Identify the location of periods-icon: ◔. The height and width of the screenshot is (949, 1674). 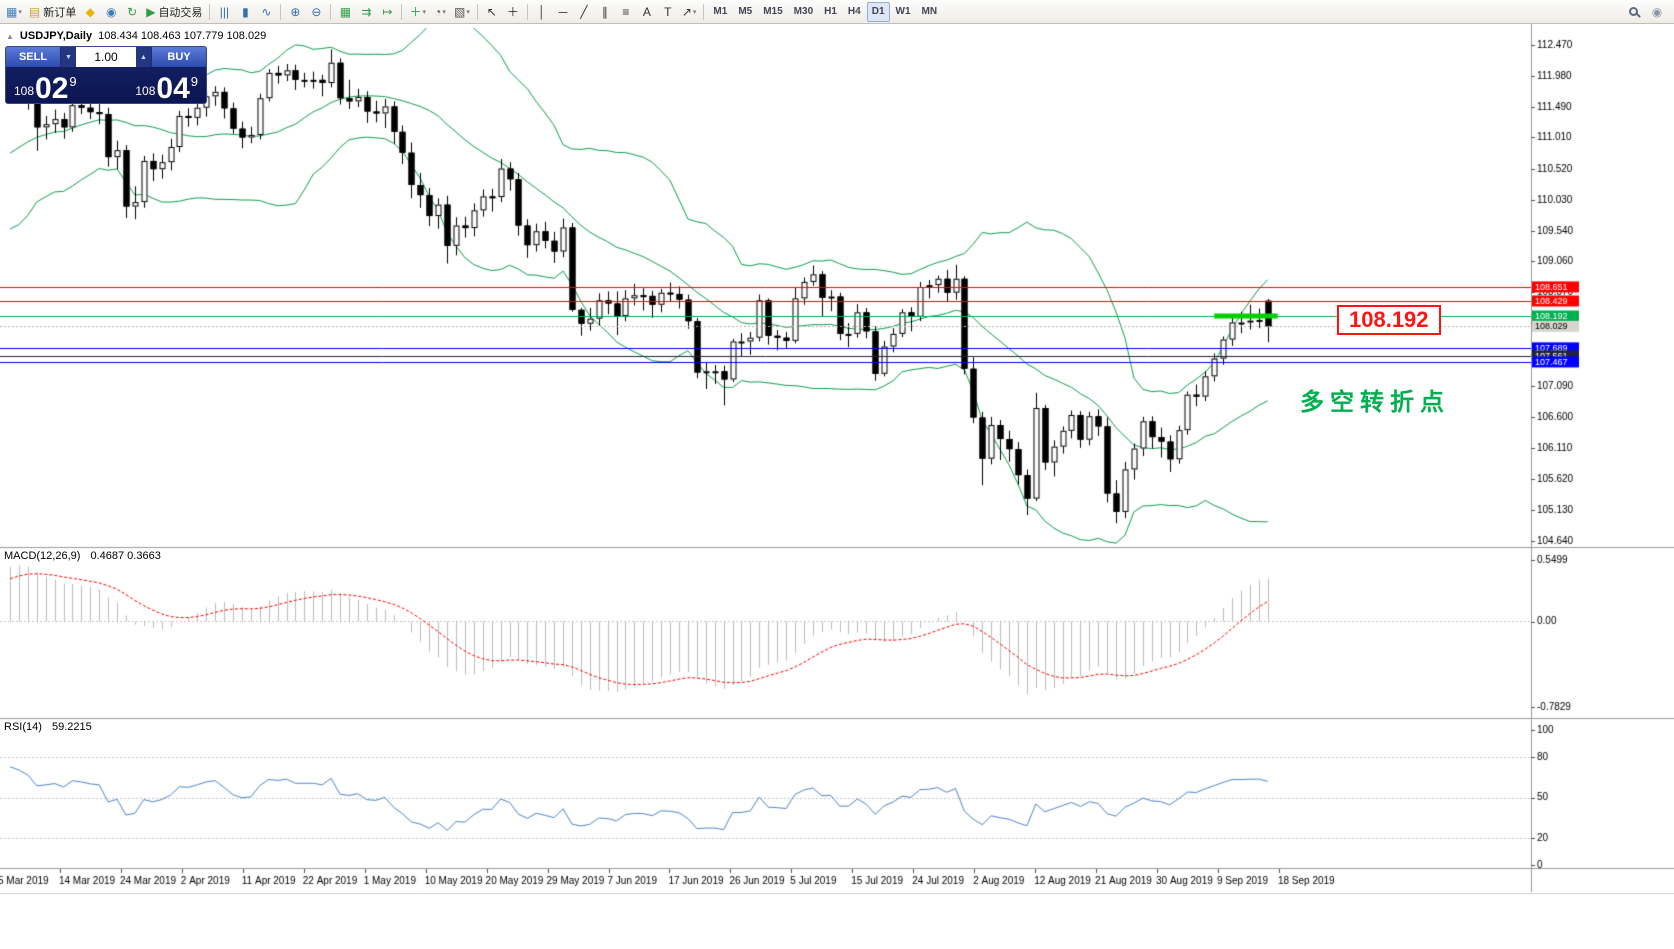
(438, 11).